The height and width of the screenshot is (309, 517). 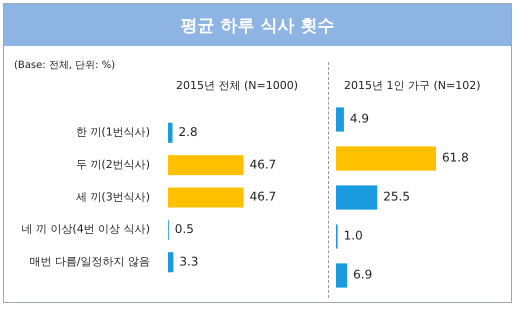 What do you see at coordinates (113, 164) in the screenshot?
I see `y-tick-label: 두 끼(2번식사)` at bounding box center [113, 164].